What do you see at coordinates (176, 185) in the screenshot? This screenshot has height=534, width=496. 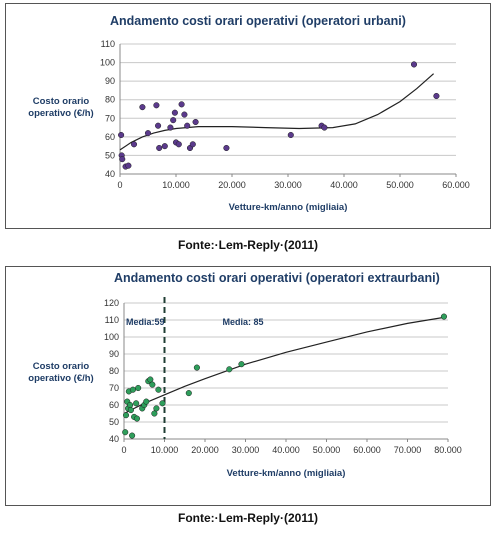 I see `urban-x-tick-label: 10.000` at bounding box center [176, 185].